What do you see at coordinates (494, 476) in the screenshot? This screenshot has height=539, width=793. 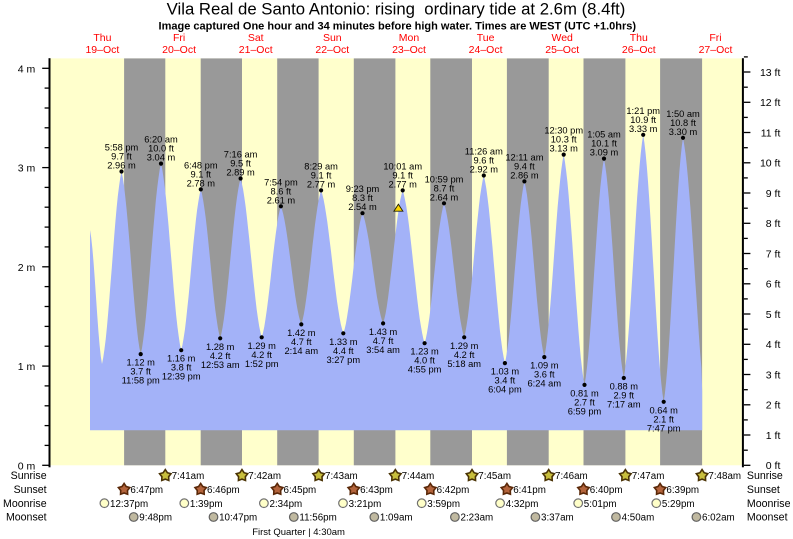 I see `svg-text: 7:45am` at bounding box center [494, 476].